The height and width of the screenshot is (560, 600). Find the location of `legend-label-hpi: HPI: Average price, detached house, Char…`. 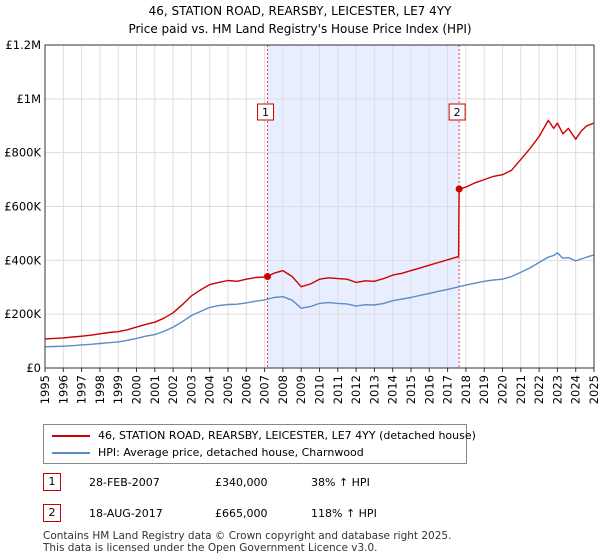

legend-label-hpi: HPI: Average price, detached house, Char… is located at coordinates (231, 452).